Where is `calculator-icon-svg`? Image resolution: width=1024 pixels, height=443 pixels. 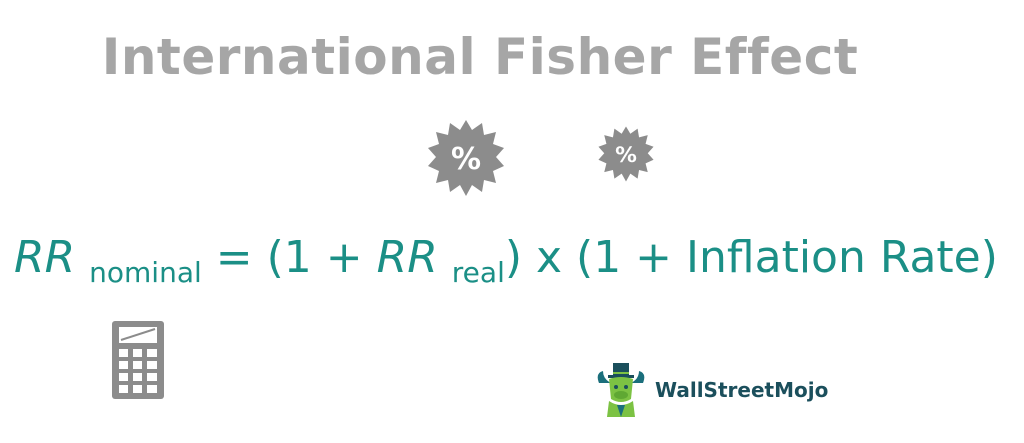 calculator-icon-svg is located at coordinates (138, 360).